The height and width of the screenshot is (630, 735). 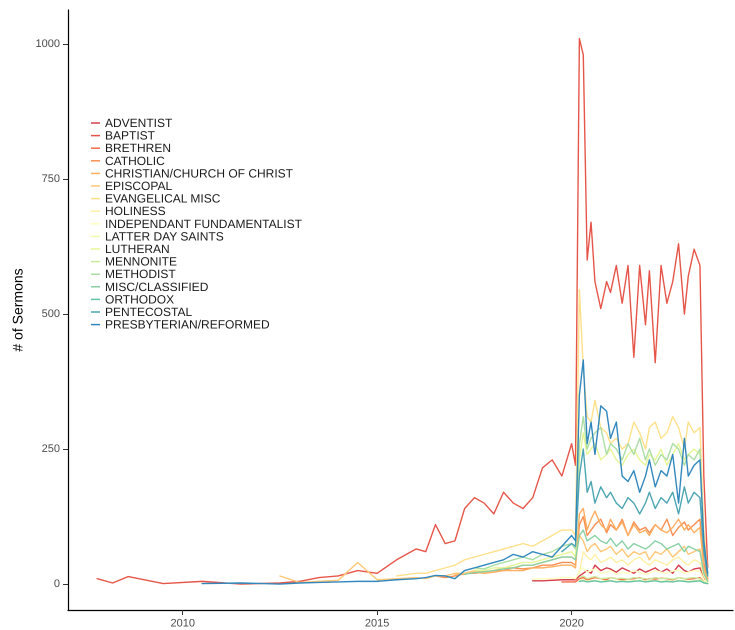 What do you see at coordinates (141, 261) in the screenshot?
I see `legend-label: MENNONITE` at bounding box center [141, 261].